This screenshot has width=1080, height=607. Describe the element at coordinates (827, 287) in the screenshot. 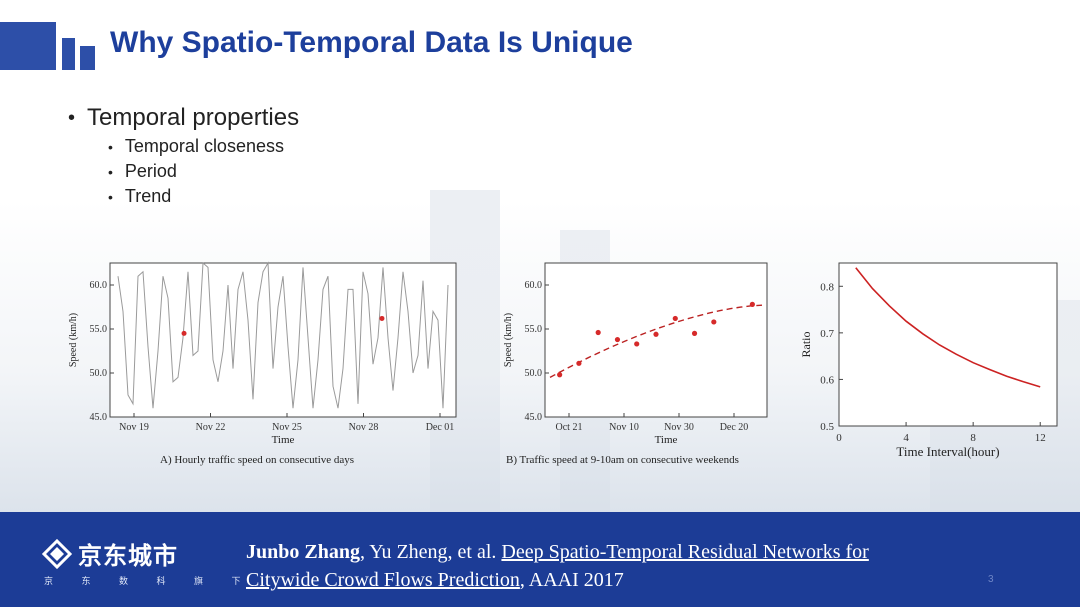

I see `y-tick-label: 0.8` at that location.